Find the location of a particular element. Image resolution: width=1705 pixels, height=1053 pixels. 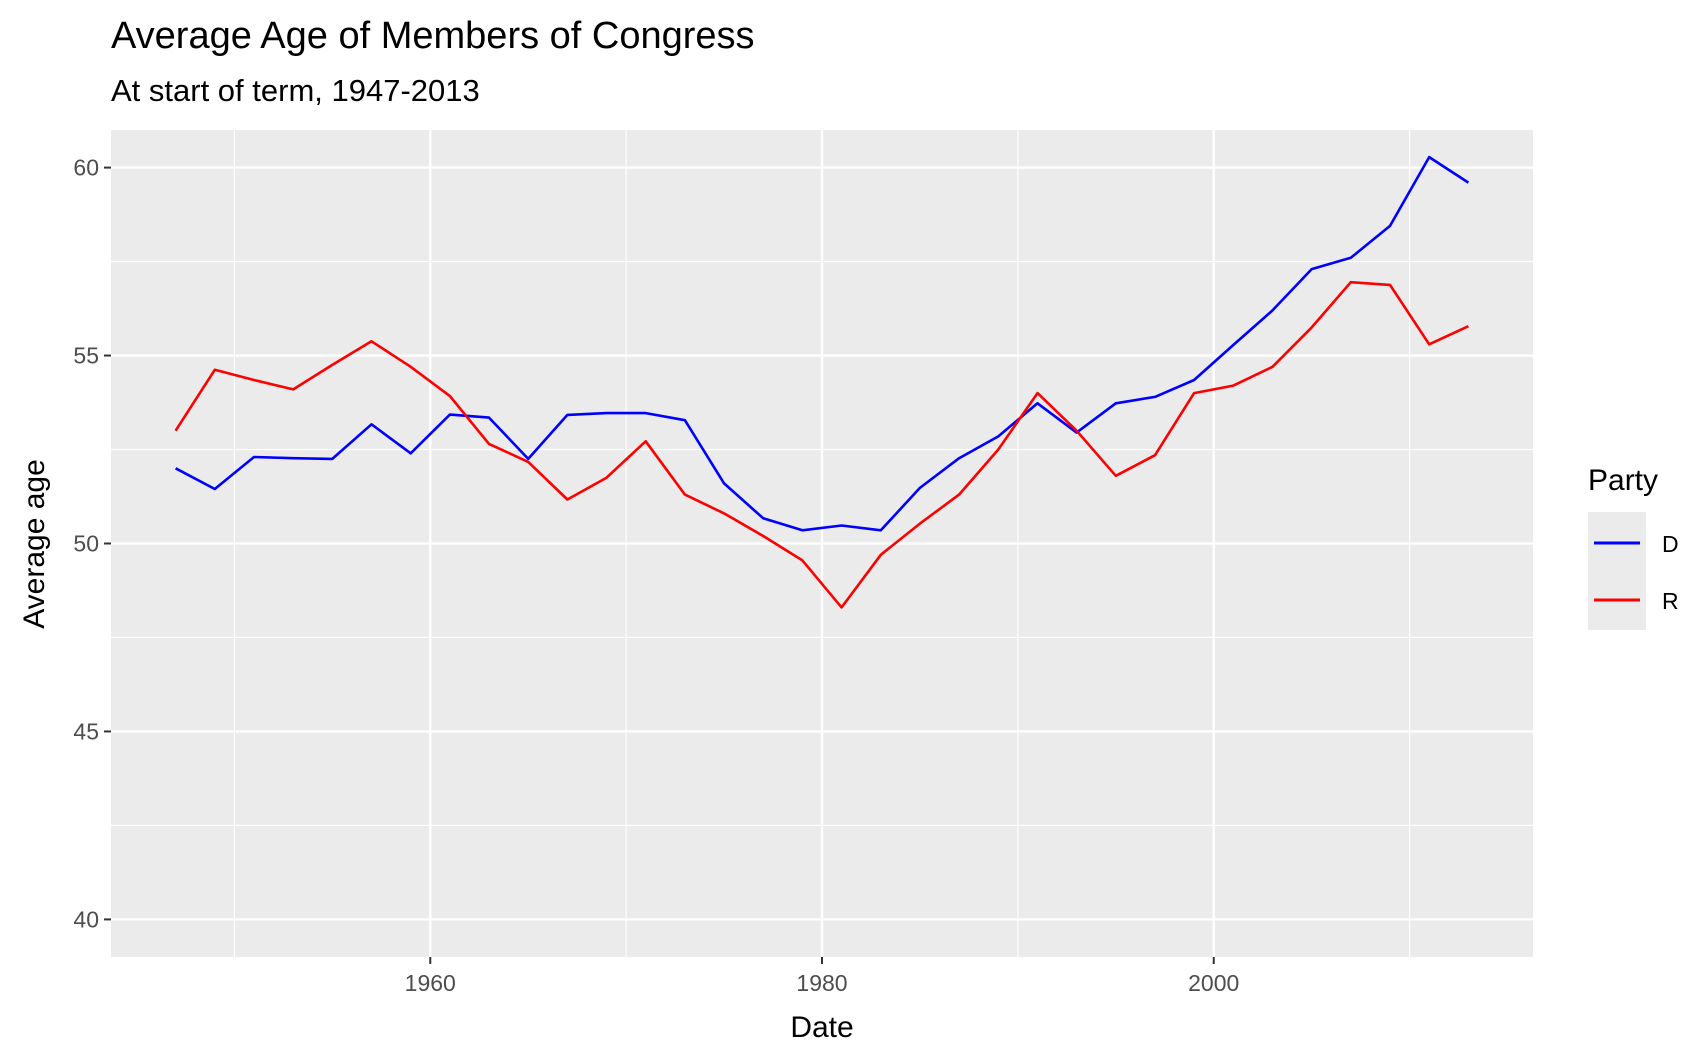

chart-subtitle: At start of term, 1947-2013 is located at coordinates (295, 90).